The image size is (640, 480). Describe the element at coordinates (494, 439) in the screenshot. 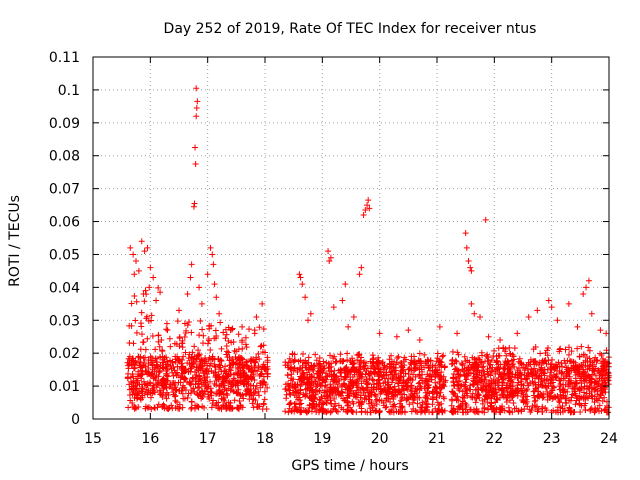

I see `x-tick-label: 22` at that location.